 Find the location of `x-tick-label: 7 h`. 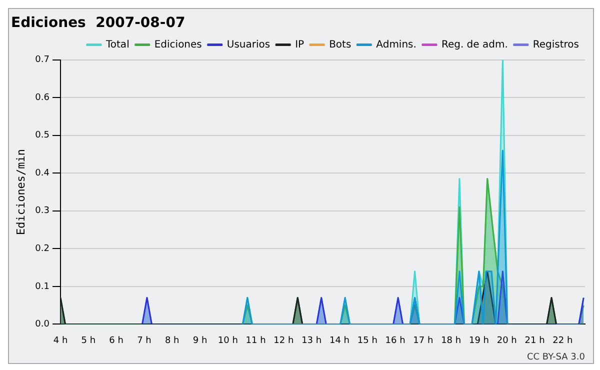

x-tick-label: 7 h is located at coordinates (144, 341).